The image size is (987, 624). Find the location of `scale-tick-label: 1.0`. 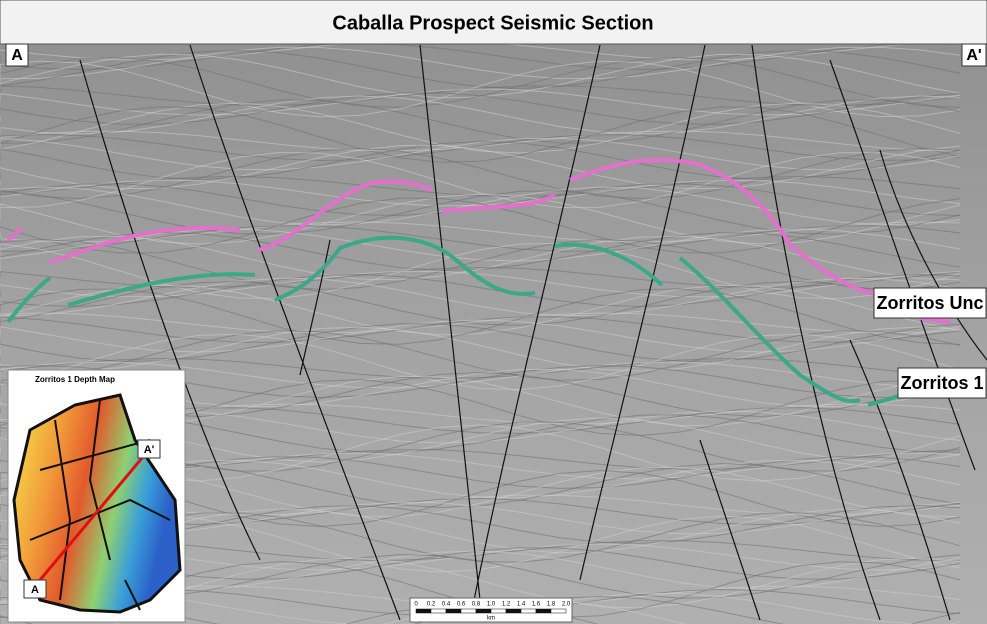

scale-tick-label: 1.0 is located at coordinates (491, 605).